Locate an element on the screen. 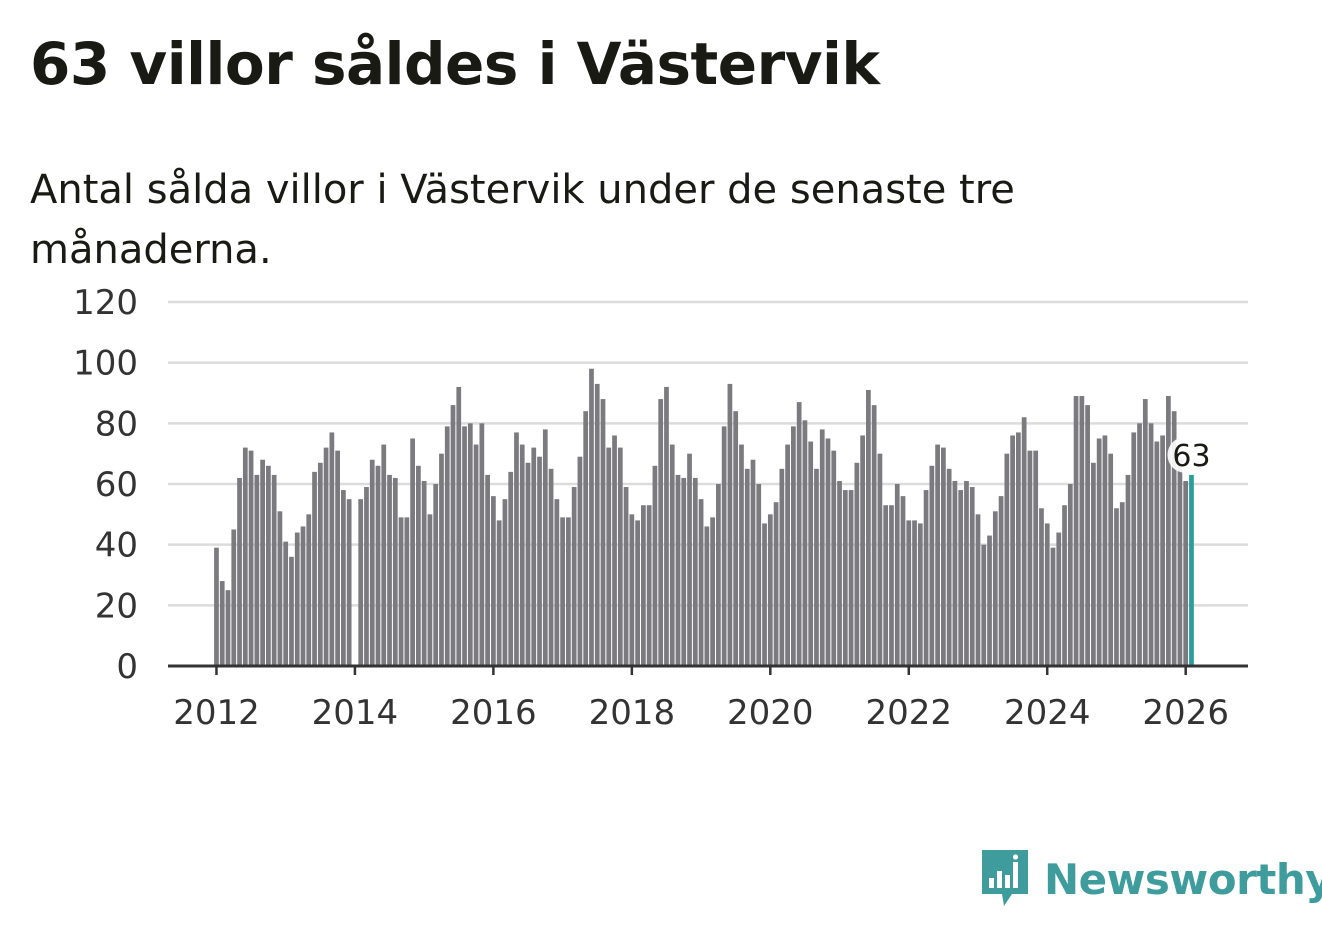 This screenshot has height=939, width=1322. data-label-bg is located at coordinates (1191, 454).